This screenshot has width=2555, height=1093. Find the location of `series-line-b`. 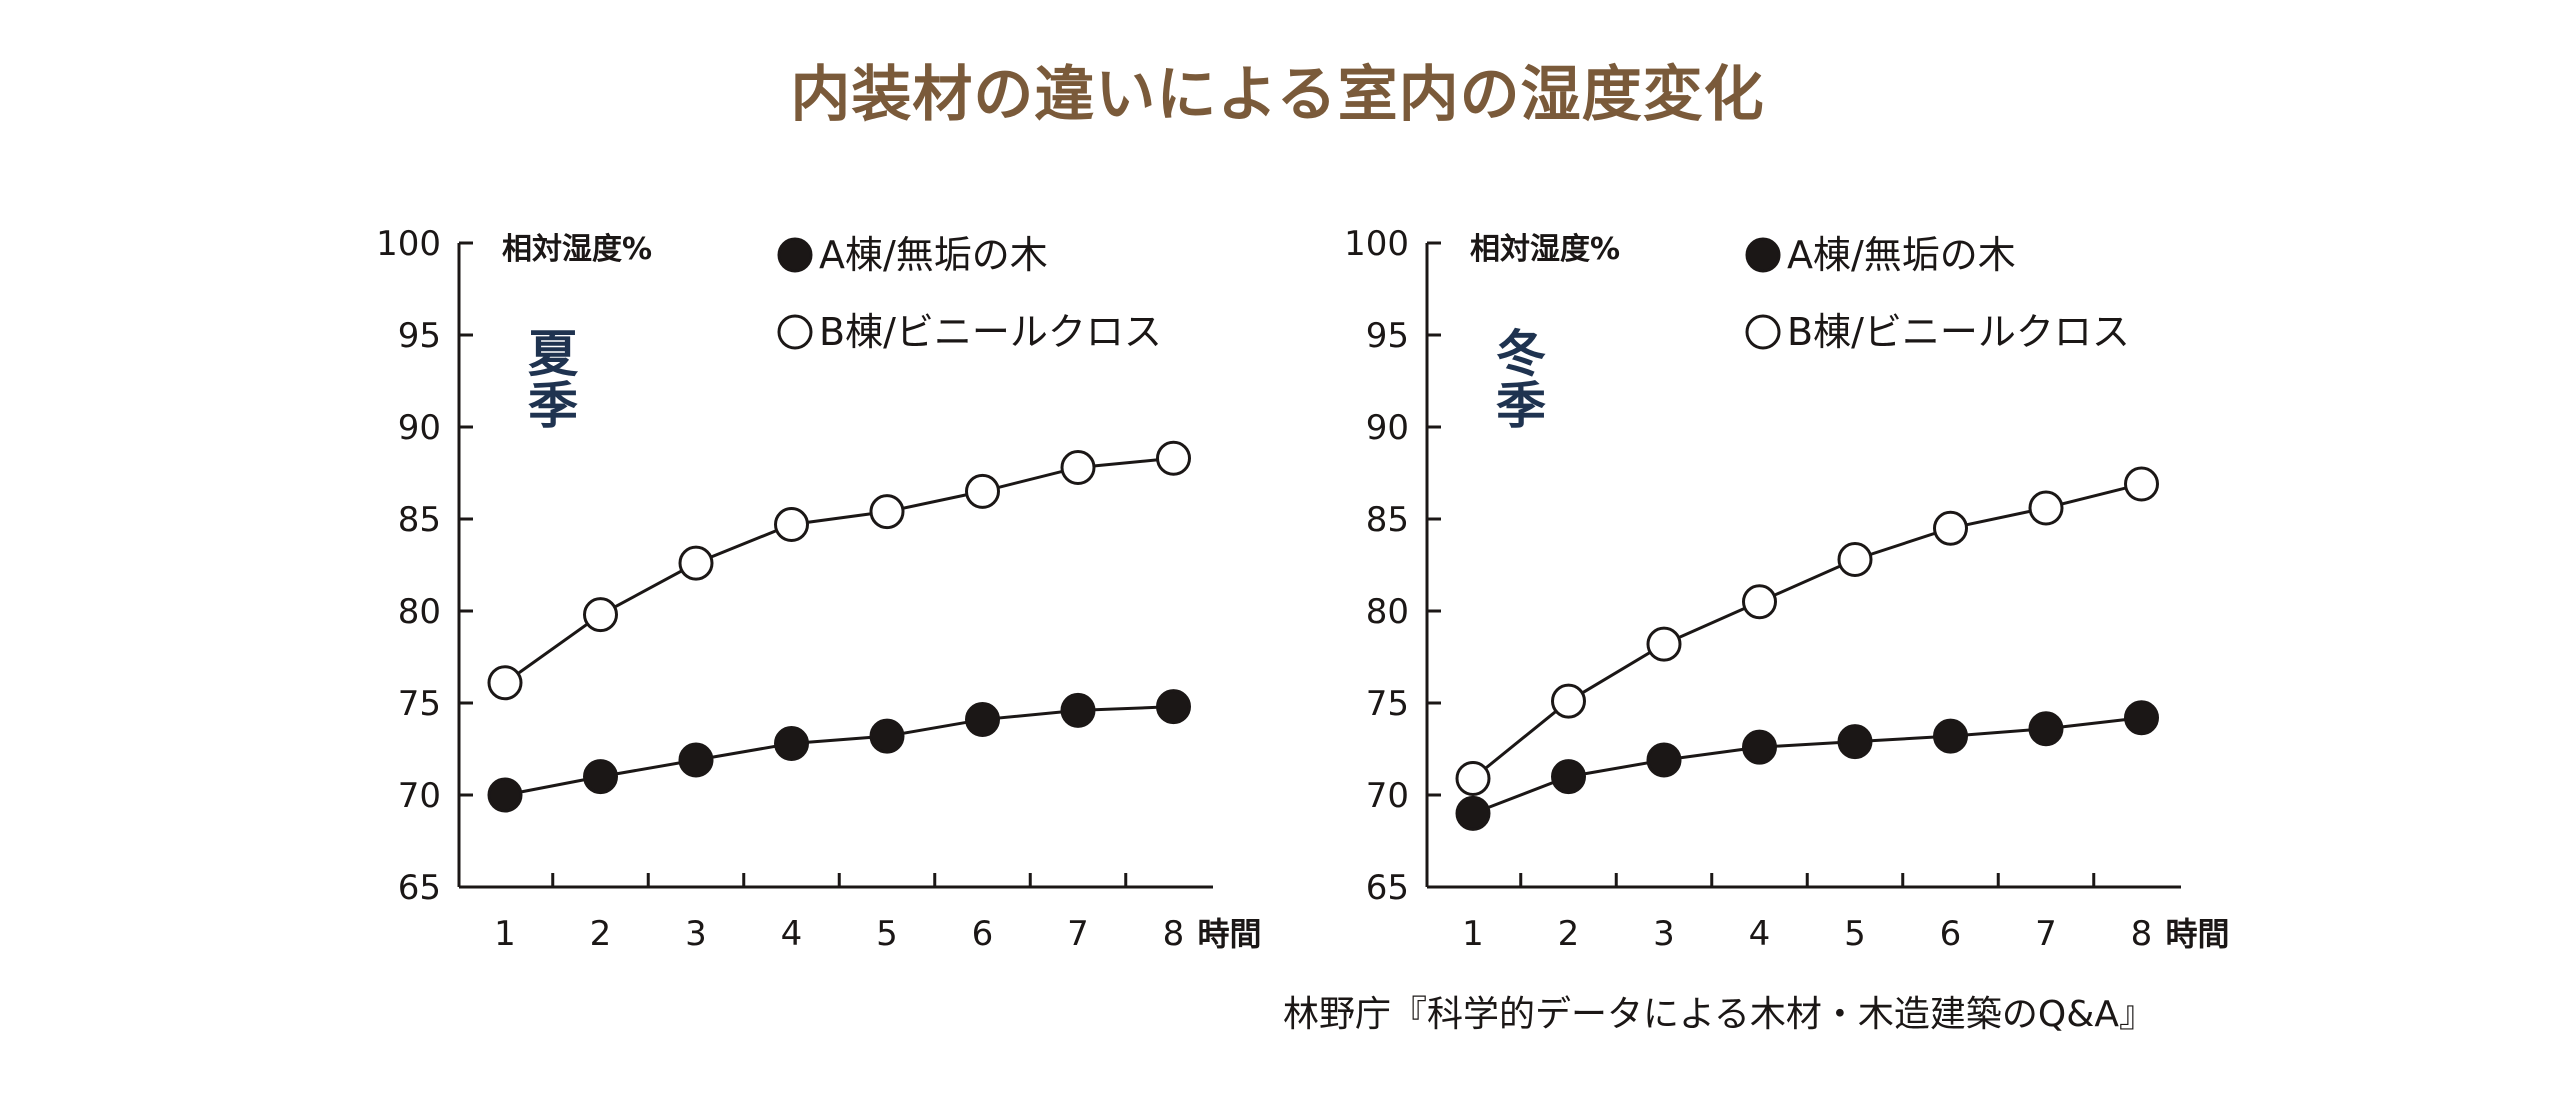

series-line-b is located at coordinates (839, 570).